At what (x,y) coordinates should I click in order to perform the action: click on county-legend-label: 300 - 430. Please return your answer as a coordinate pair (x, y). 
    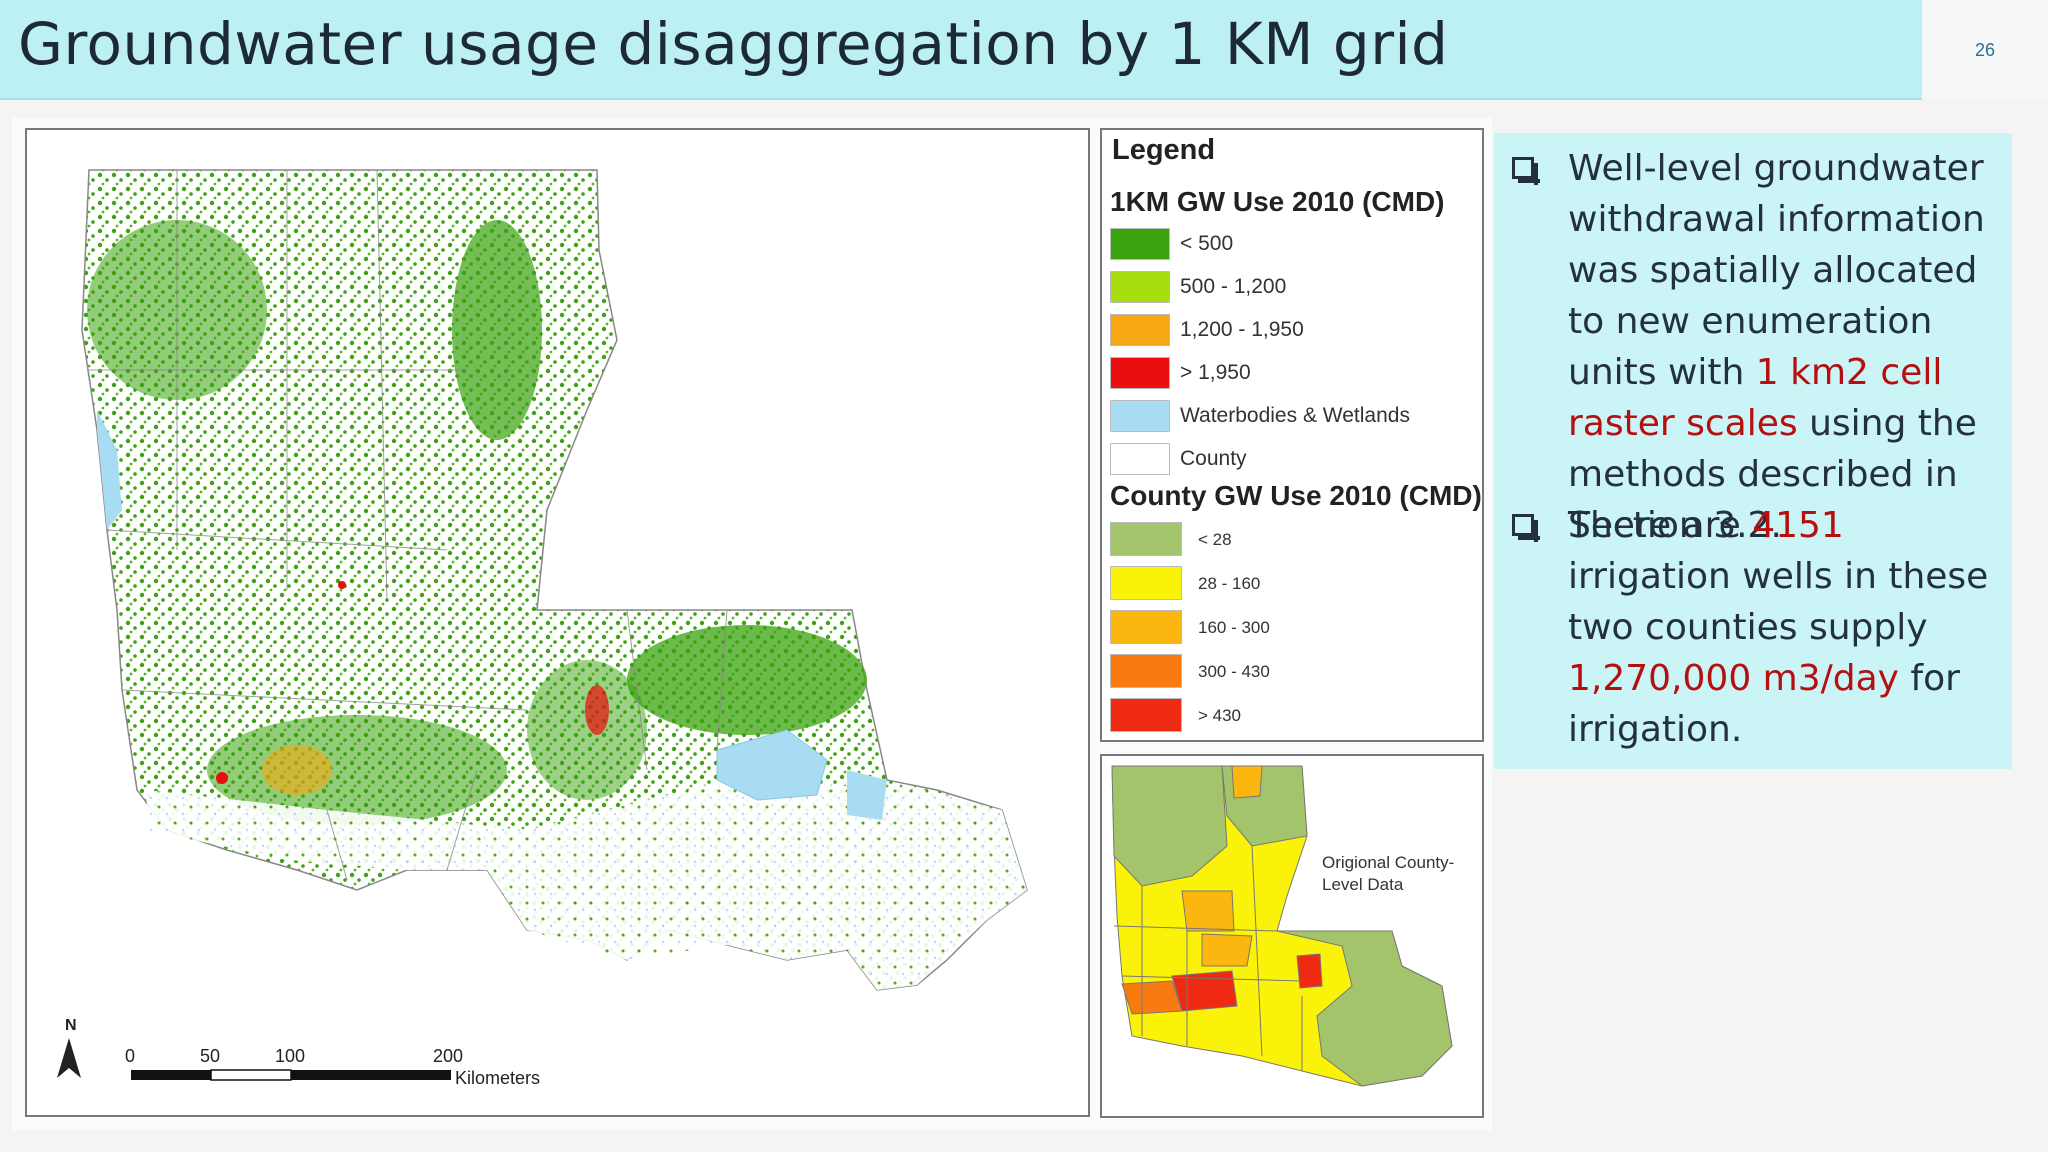
    Looking at the image, I should click on (1234, 671).